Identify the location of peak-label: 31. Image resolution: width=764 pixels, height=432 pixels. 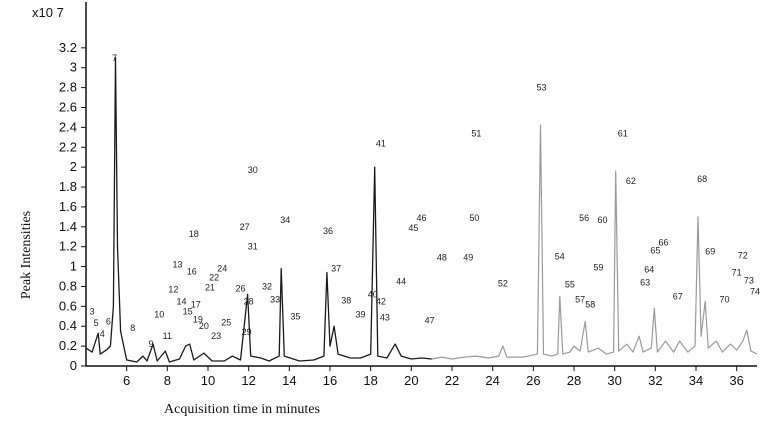
(253, 247).